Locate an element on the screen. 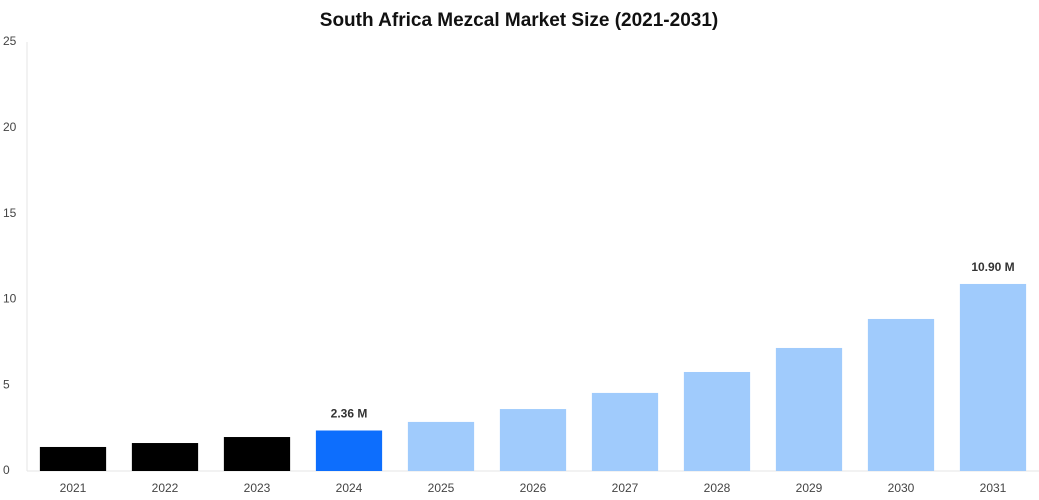 Image resolution: width=1039 pixels, height=500 pixels. value-label: 10.90 M is located at coordinates (992, 267).